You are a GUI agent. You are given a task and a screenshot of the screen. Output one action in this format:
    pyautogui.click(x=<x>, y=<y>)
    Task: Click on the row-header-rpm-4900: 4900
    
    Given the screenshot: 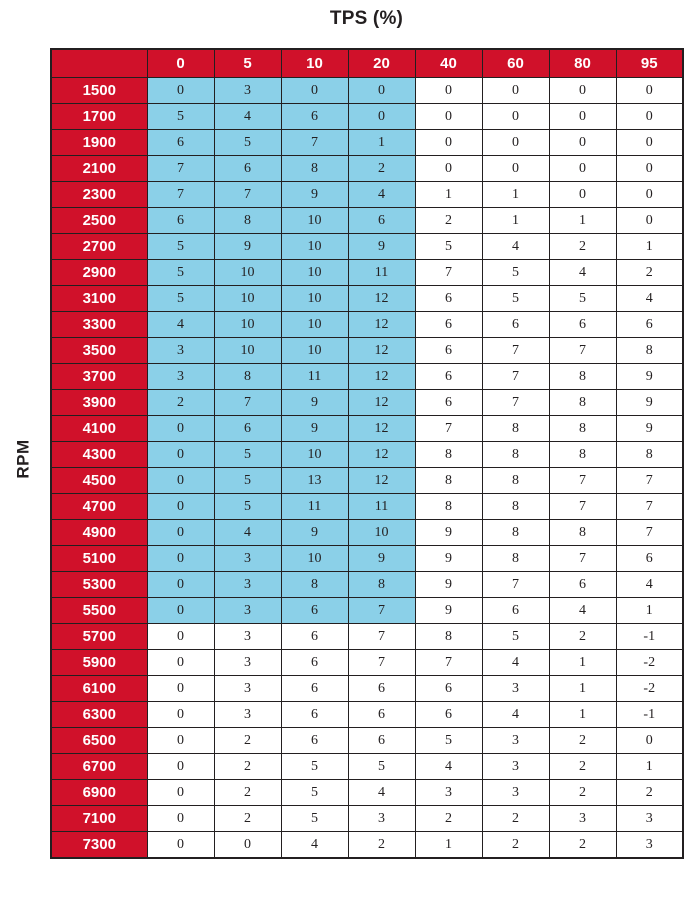 What is the action you would take?
    pyautogui.click(x=99, y=532)
    